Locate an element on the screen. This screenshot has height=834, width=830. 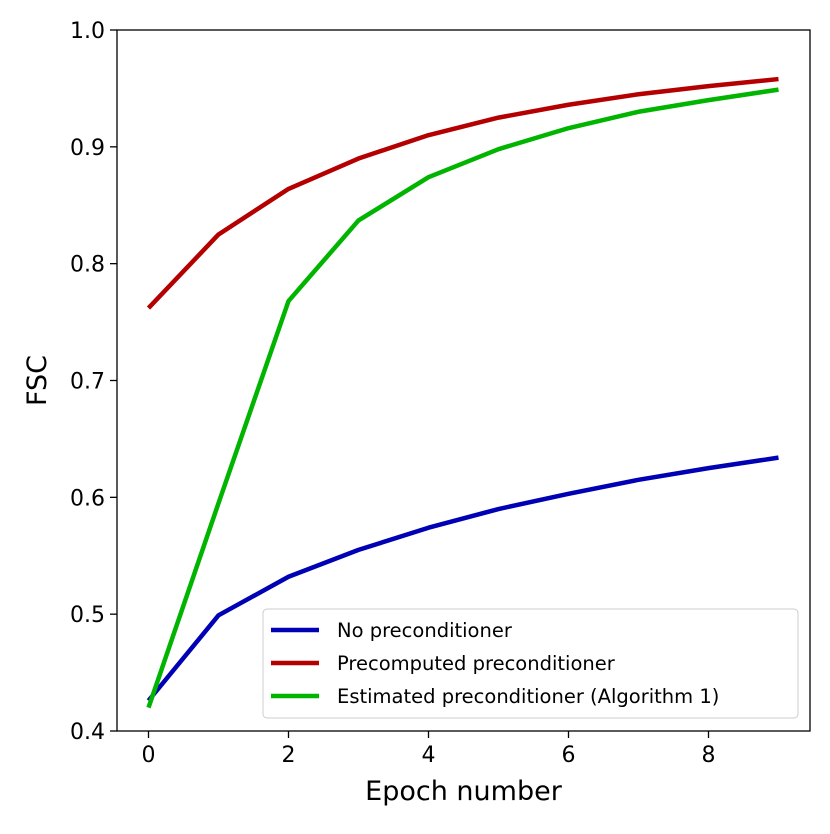
y-axis-label: FSC is located at coordinates (37, 380).